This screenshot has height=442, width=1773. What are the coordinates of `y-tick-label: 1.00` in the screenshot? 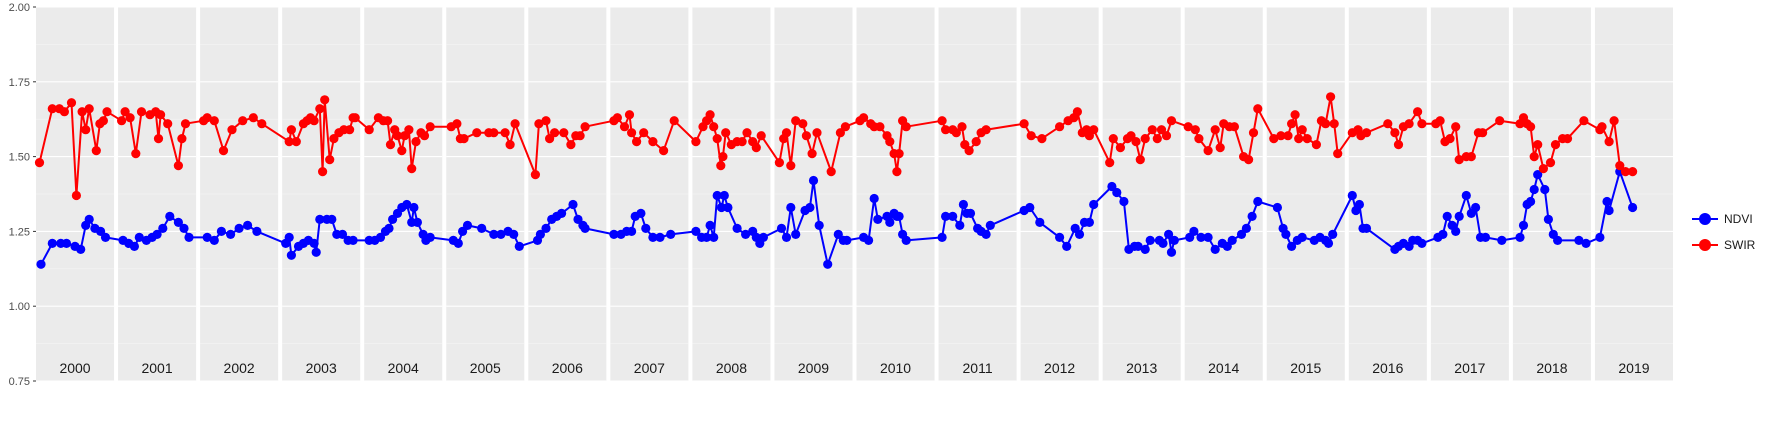 It's located at (19, 307).